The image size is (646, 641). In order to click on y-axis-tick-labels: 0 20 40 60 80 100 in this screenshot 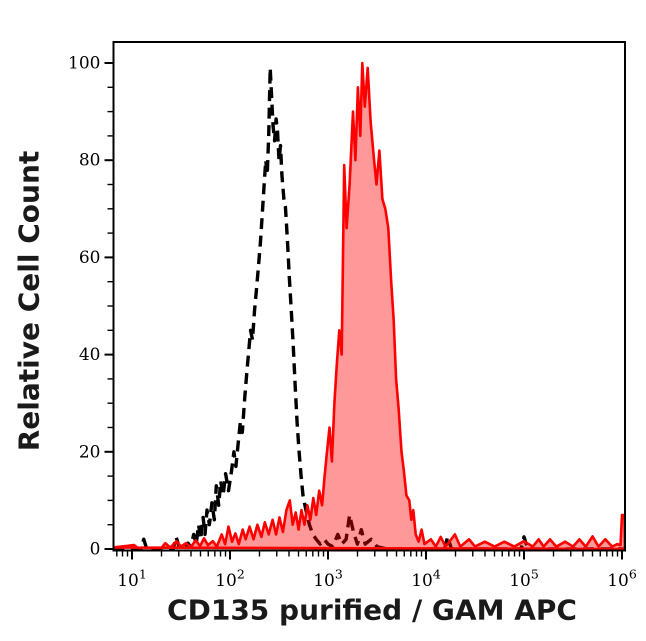, I will do `click(84, 307)`.